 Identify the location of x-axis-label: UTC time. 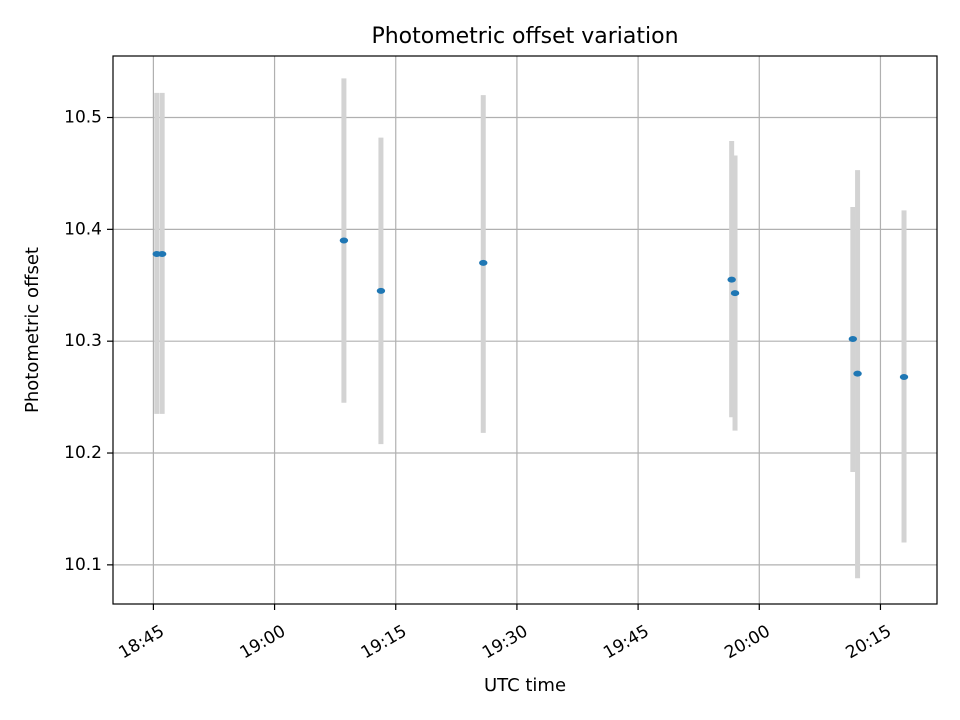
(525, 685).